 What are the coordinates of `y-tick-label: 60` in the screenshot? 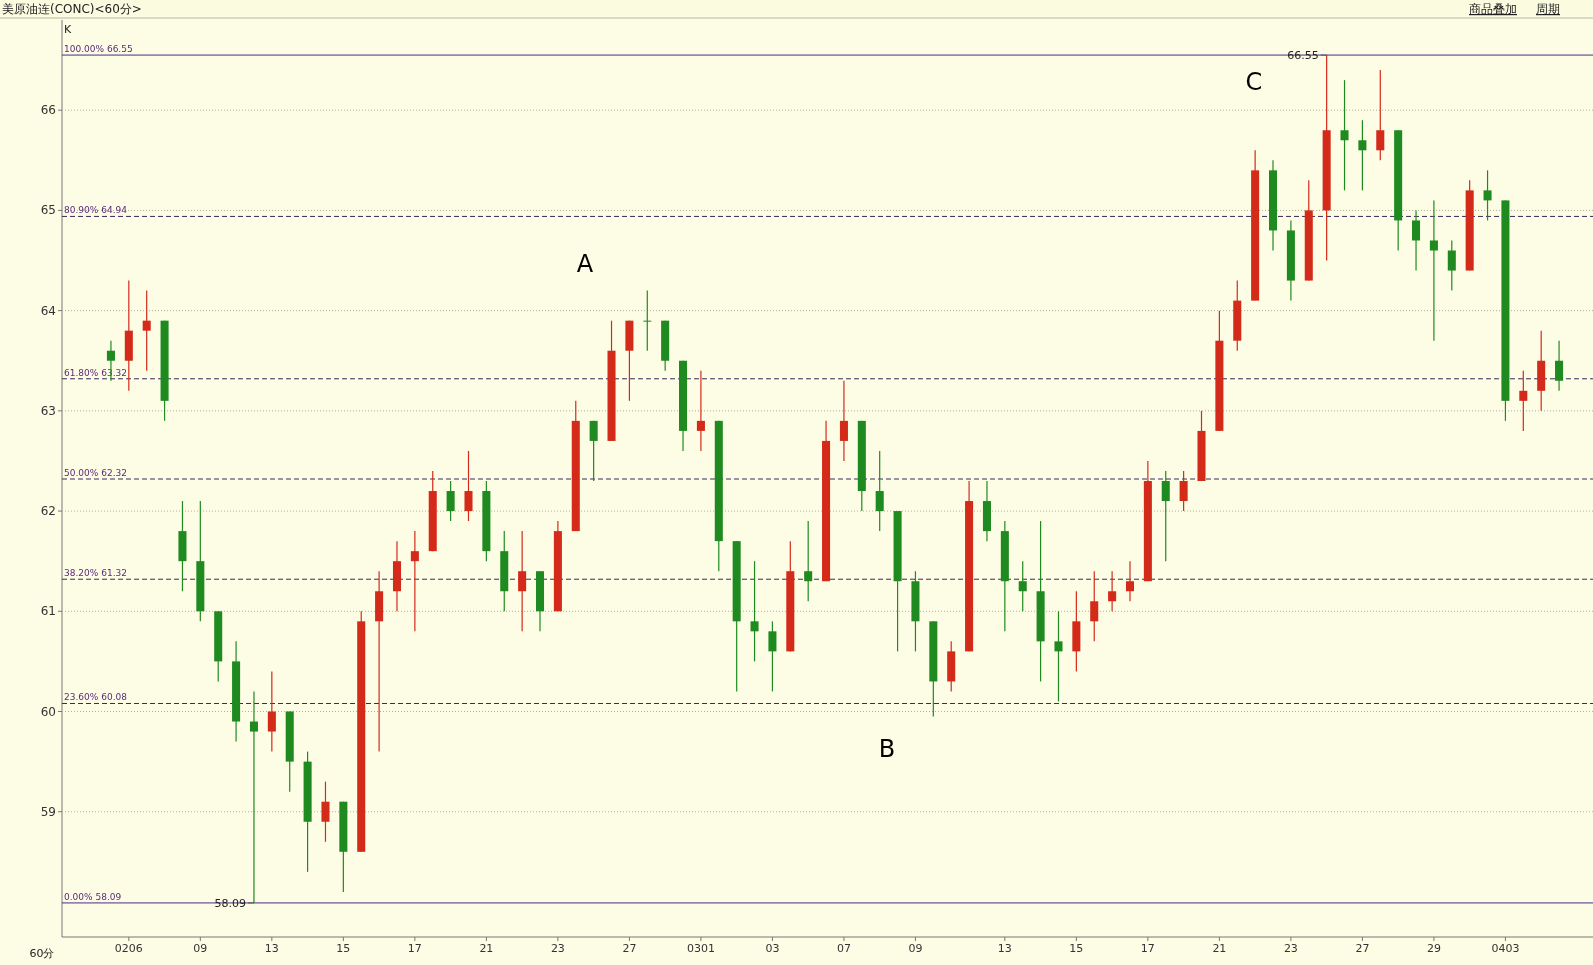 It's located at (48, 711).